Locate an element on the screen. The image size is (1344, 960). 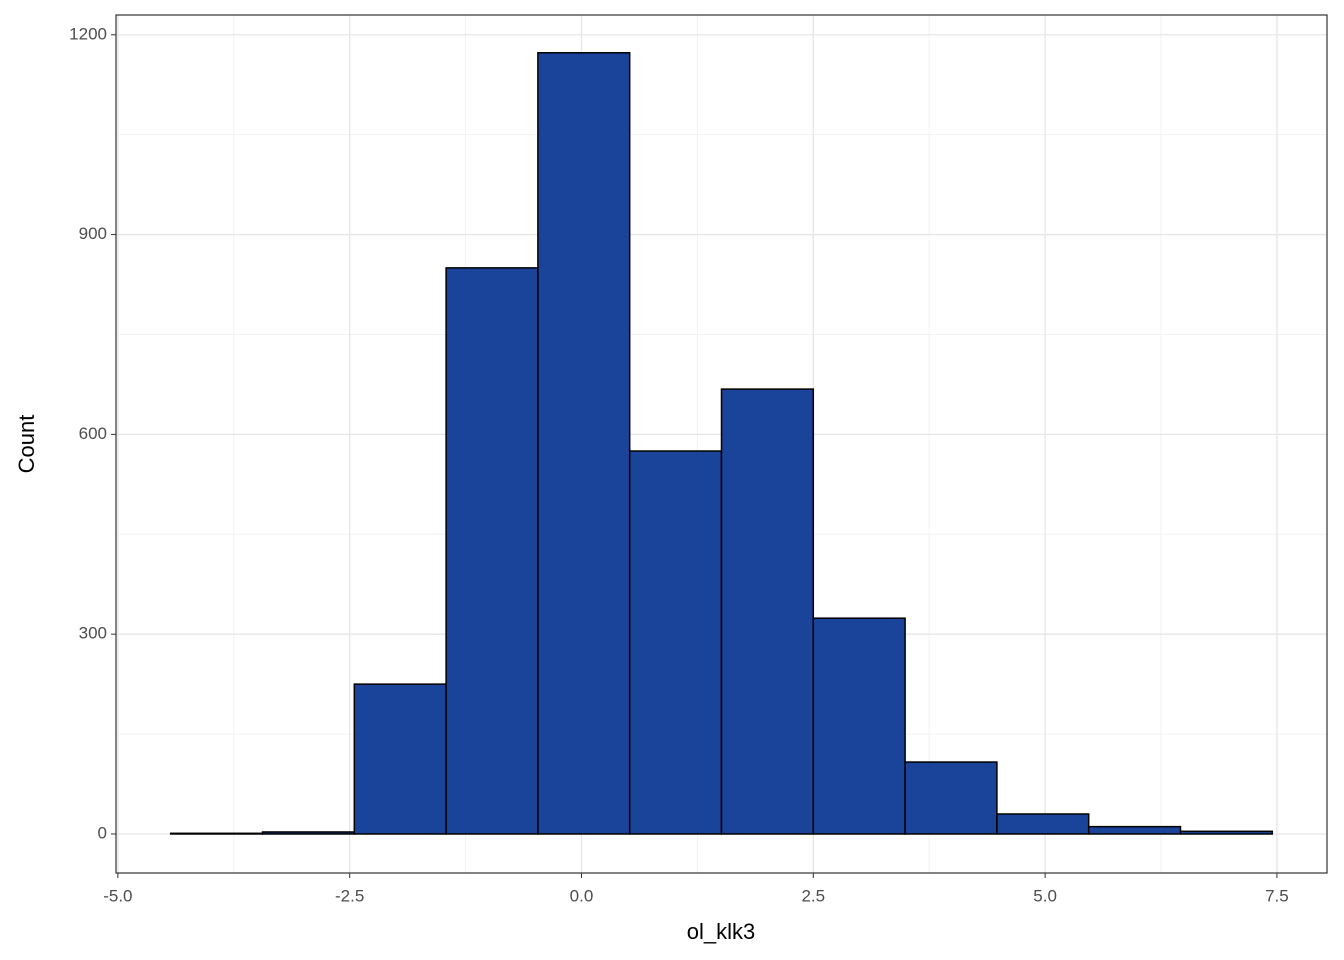
x-axis-title: ol_klk3 is located at coordinates (721, 931).